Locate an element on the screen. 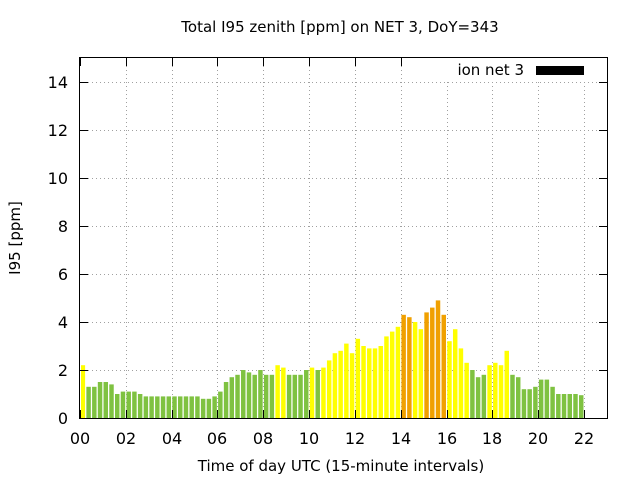 This screenshot has width=640, height=480. x-tick-label: 00 is located at coordinates (80, 438).